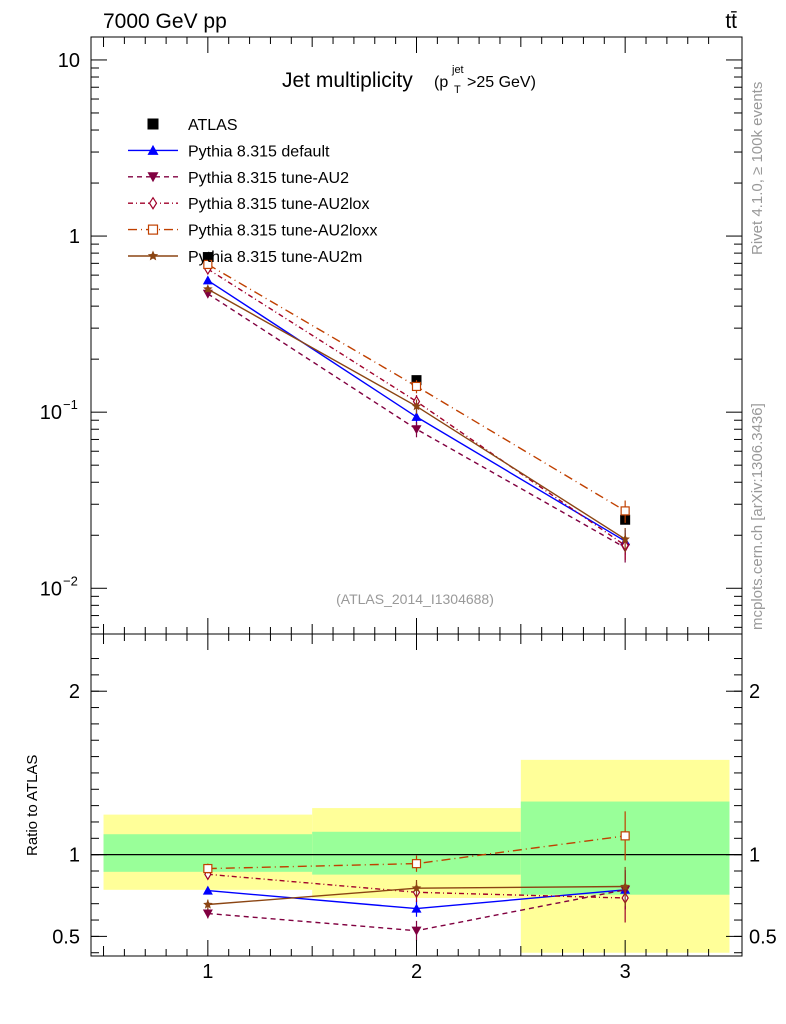 Image resolution: width=786 pixels, height=1024 pixels. Describe the element at coordinates (441, 82) in the screenshot. I see `chart-title-paren: (p` at that location.